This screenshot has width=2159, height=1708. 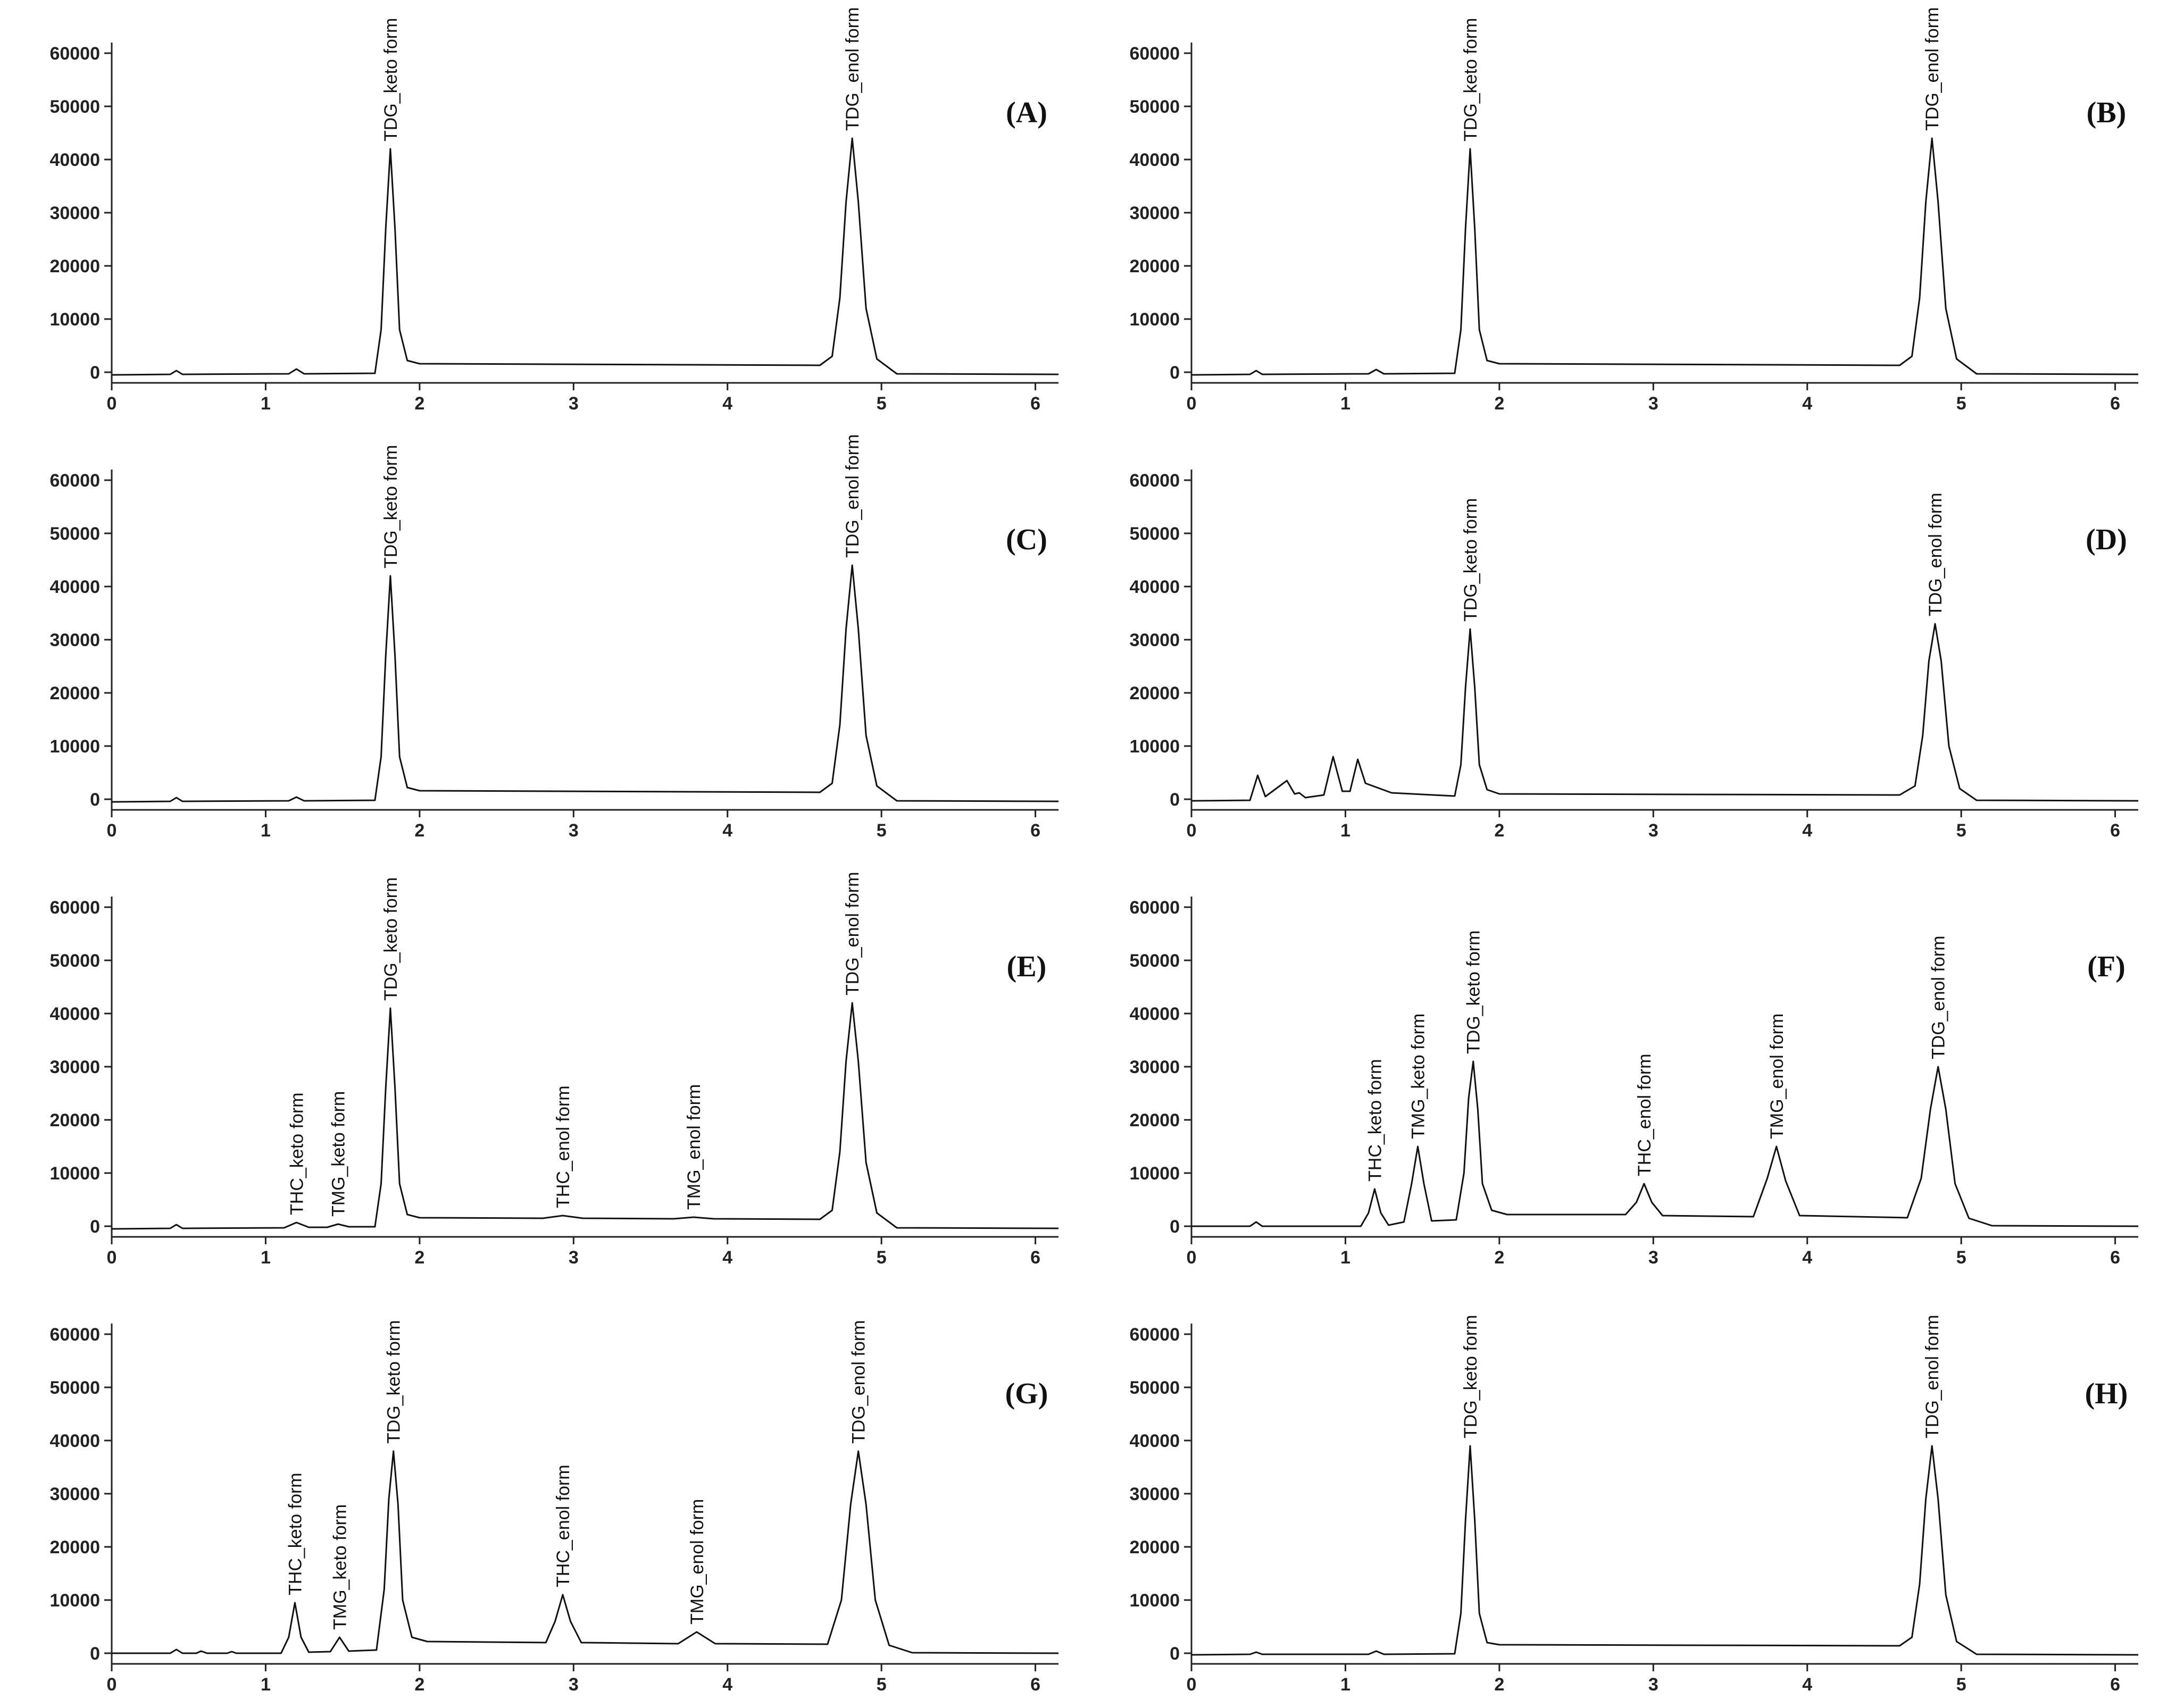 What do you see at coordinates (2107, 113) in the screenshot?
I see `panel-label: (B)` at bounding box center [2107, 113].